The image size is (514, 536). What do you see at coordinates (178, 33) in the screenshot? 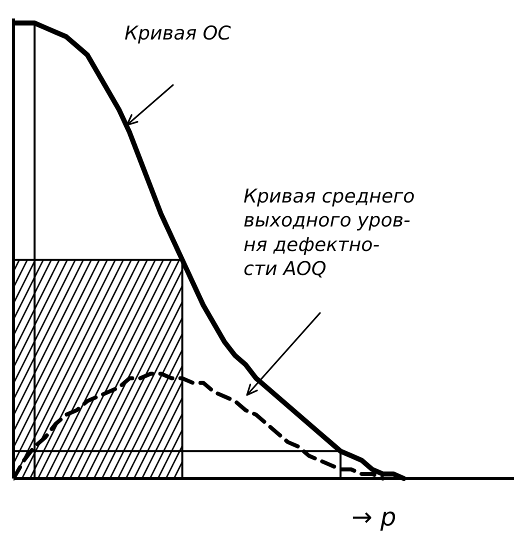
I see `annotation: Кривая OC` at bounding box center [178, 33].